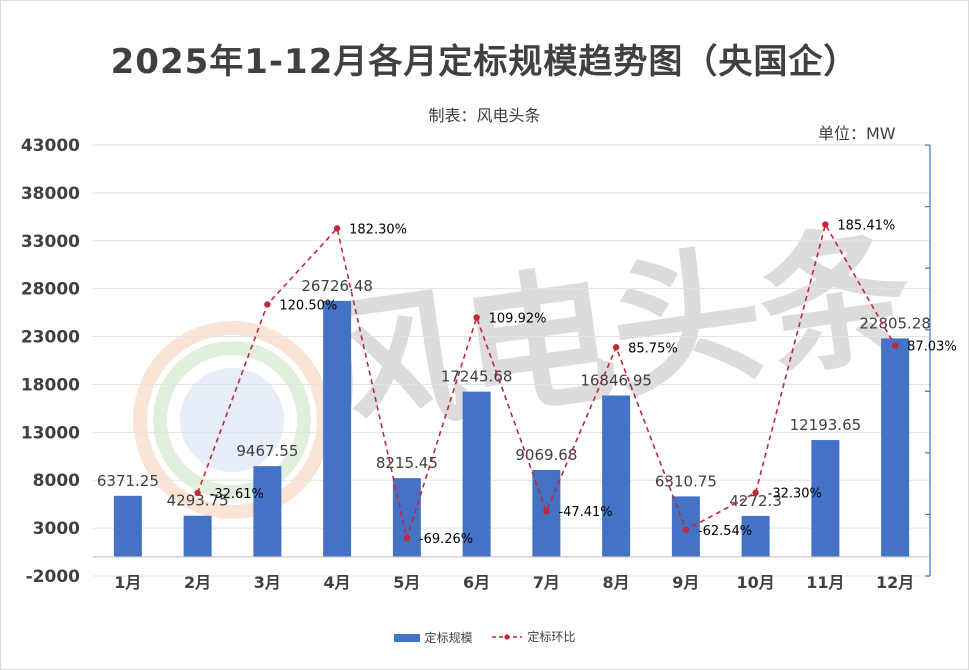 The image size is (969, 670). What do you see at coordinates (857, 133) in the screenshot?
I see `unit-label: 单位：MW` at bounding box center [857, 133].